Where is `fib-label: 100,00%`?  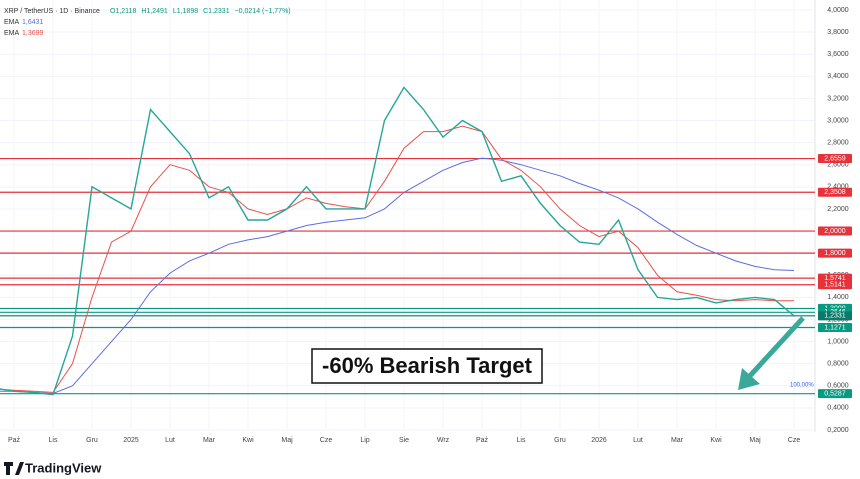
fib-label: 100,00% is located at coordinates (802, 386).